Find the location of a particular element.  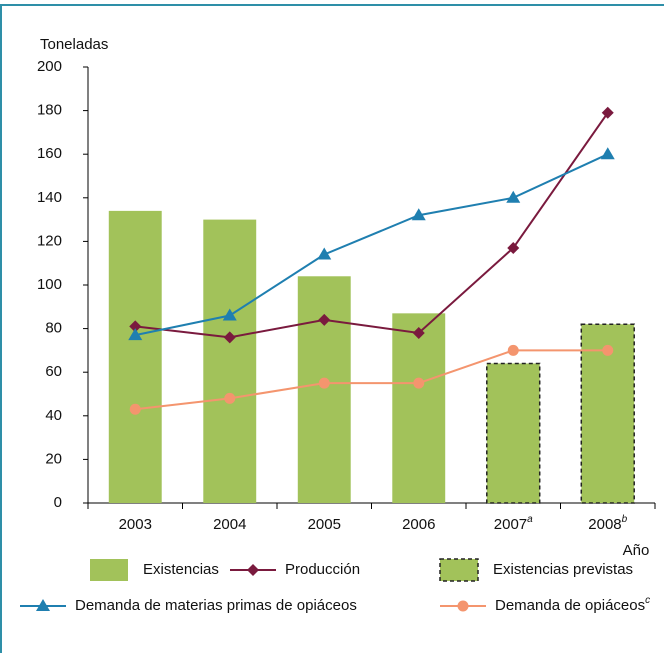

legend-item: Existencias is located at coordinates (154, 570).